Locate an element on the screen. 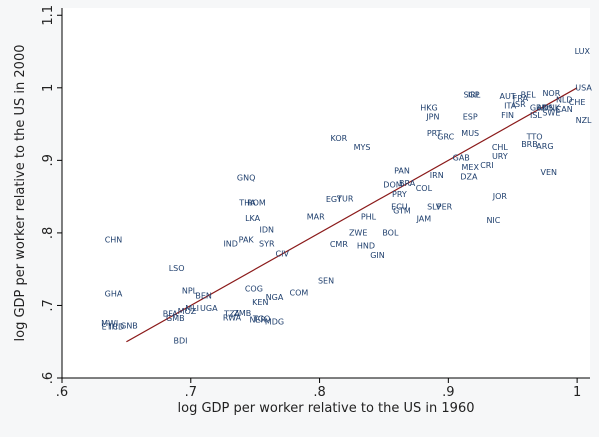  data-point-label: GNB is located at coordinates (129, 325).